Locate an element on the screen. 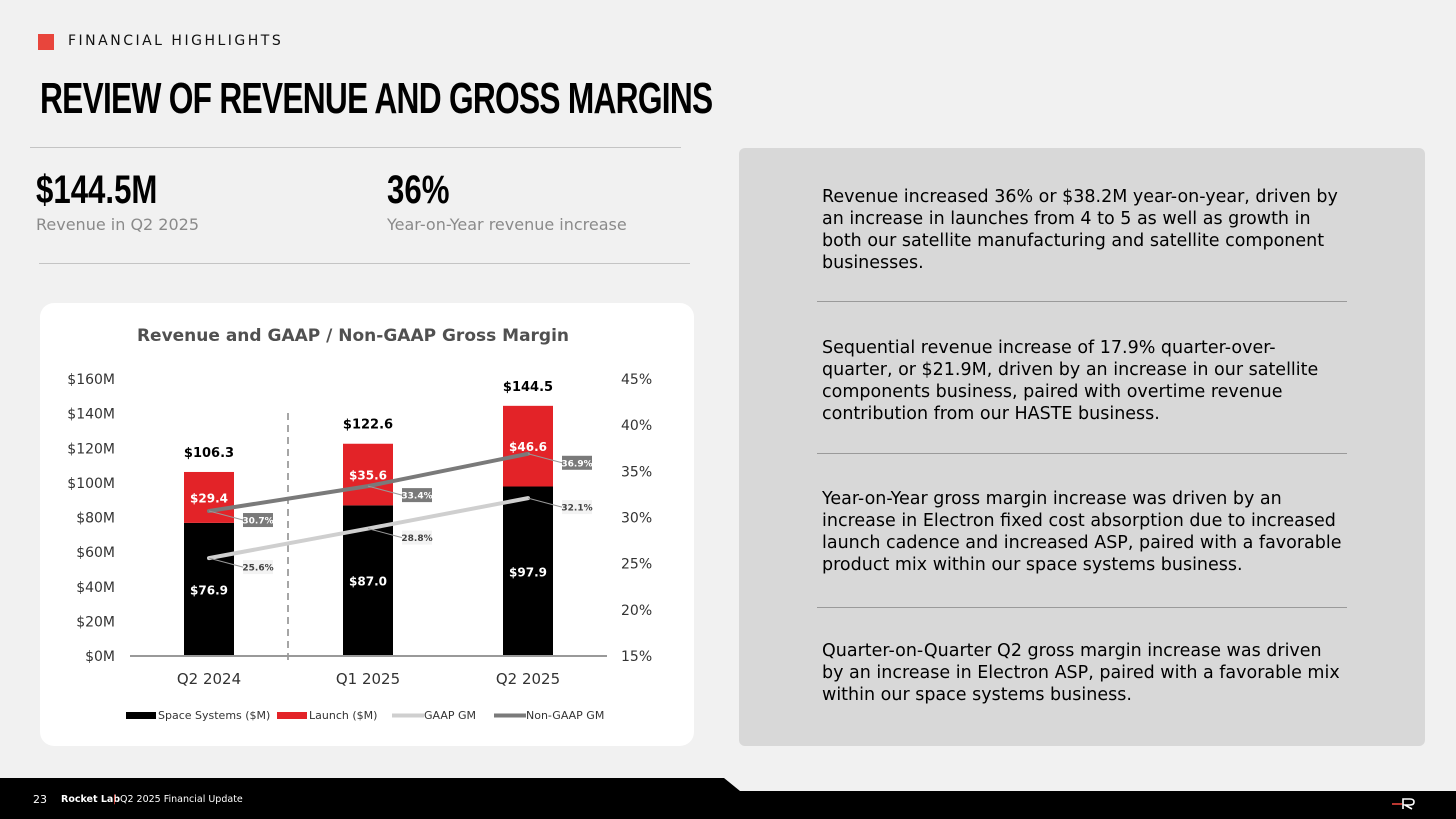 This screenshot has height=819, width=1456. gaap-gm-line-data-label: 32.1% is located at coordinates (576, 509).